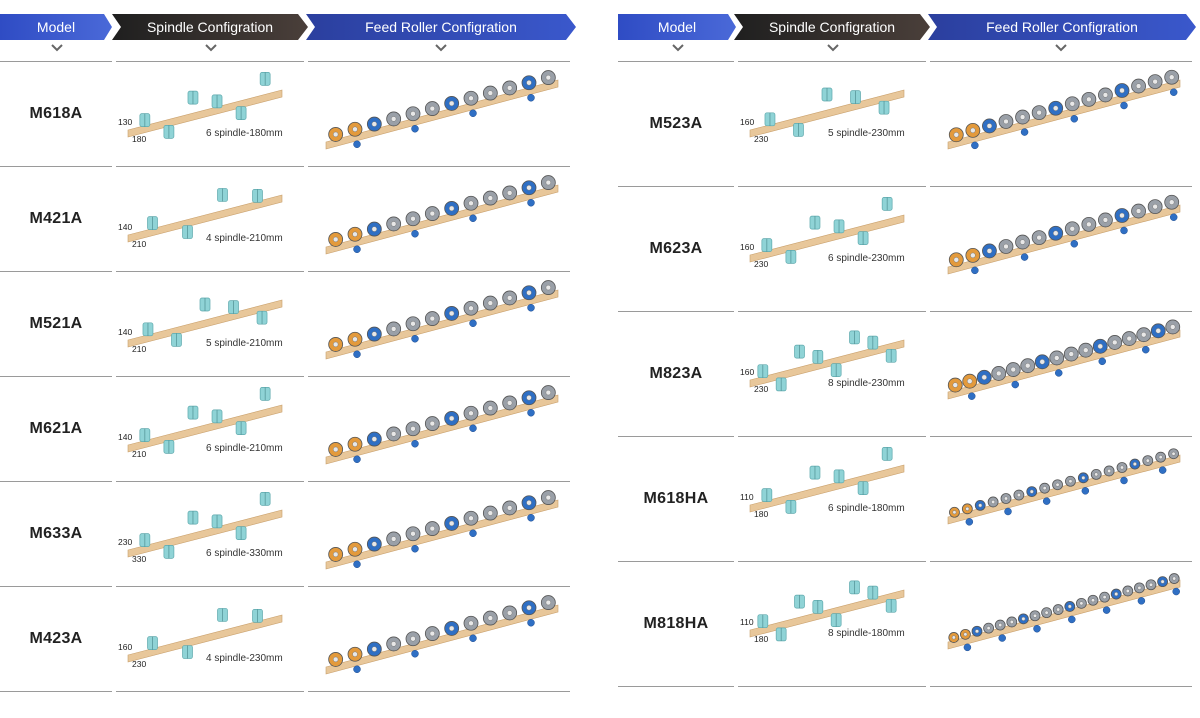 This screenshot has width=1200, height=718. I want to click on chevron-down-icon, so click(441, 48).